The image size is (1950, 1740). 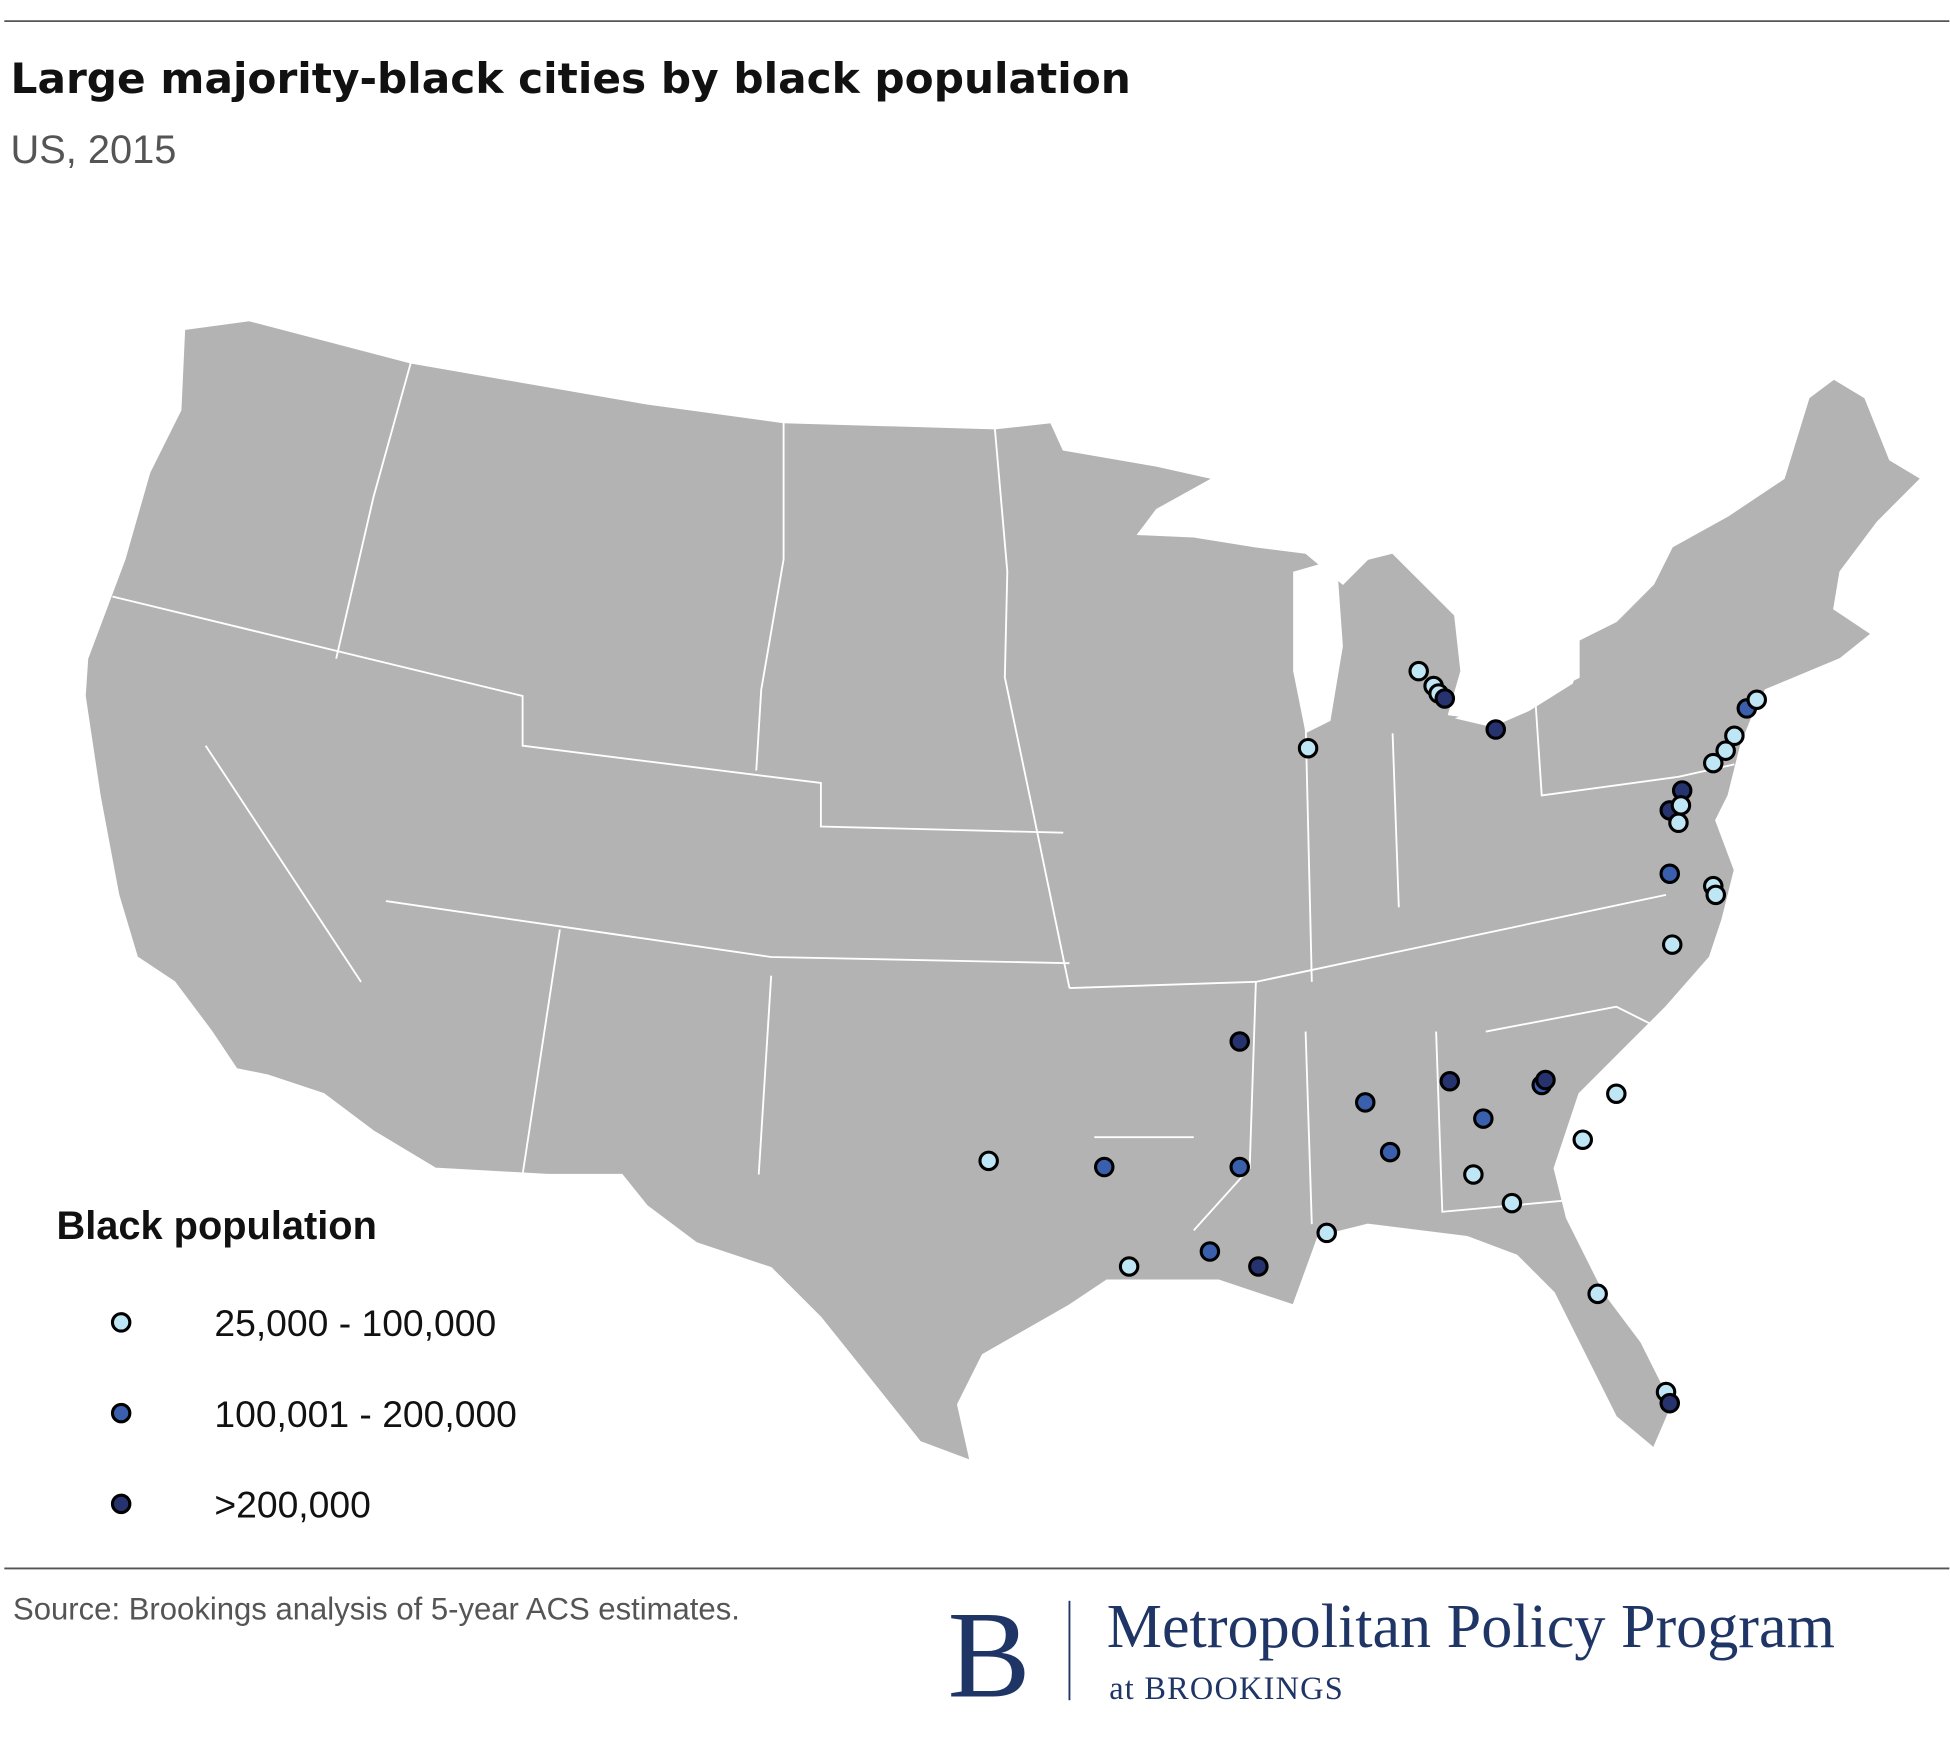 I want to click on legend-swatch-mid, so click(x=121, y=1413).